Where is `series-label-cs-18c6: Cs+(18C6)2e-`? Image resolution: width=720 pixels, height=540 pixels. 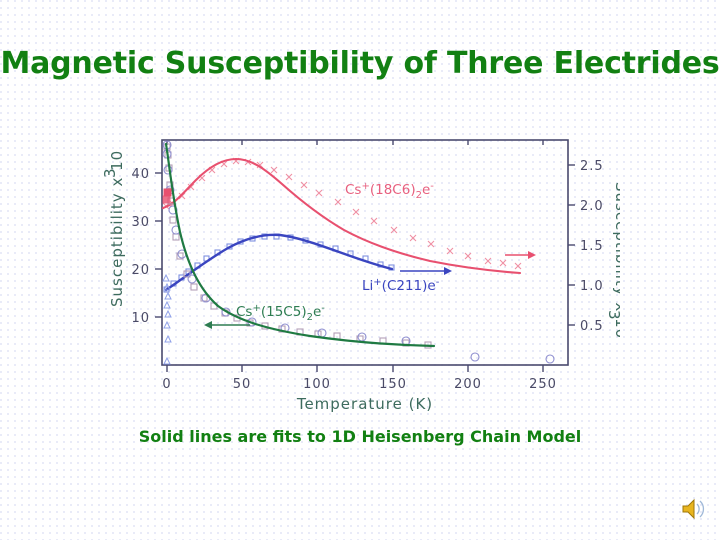 series-label-cs-18c6: Cs+(18C6)2e- is located at coordinates (389, 191).